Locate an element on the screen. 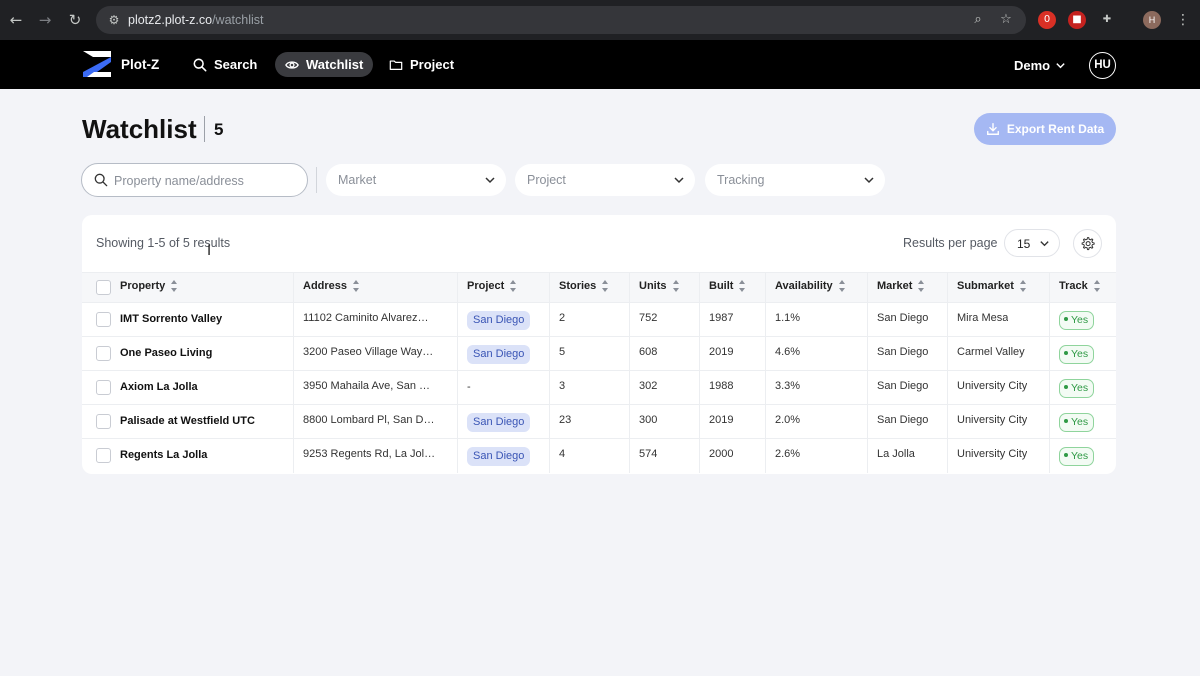  project-cell: - is located at coordinates (469, 387).